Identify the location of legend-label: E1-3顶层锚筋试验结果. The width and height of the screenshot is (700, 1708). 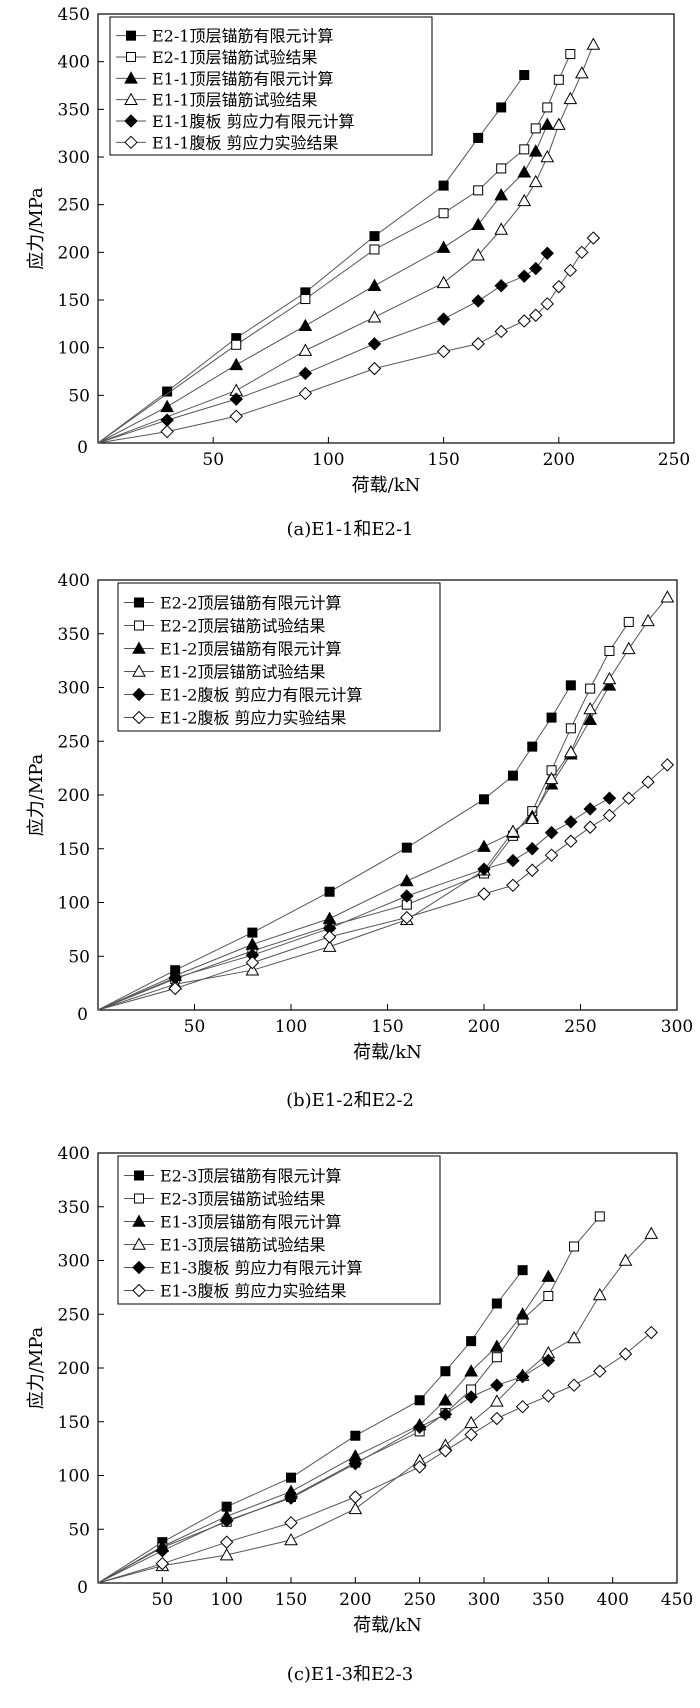
(242, 1245).